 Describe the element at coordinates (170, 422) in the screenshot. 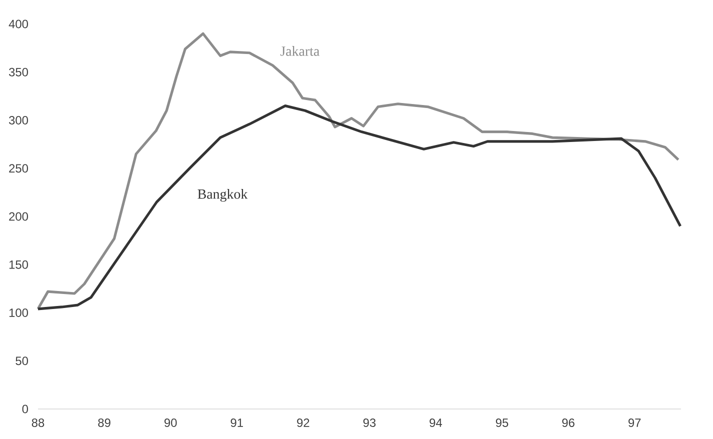

I see `x-tick-label: 90` at that location.